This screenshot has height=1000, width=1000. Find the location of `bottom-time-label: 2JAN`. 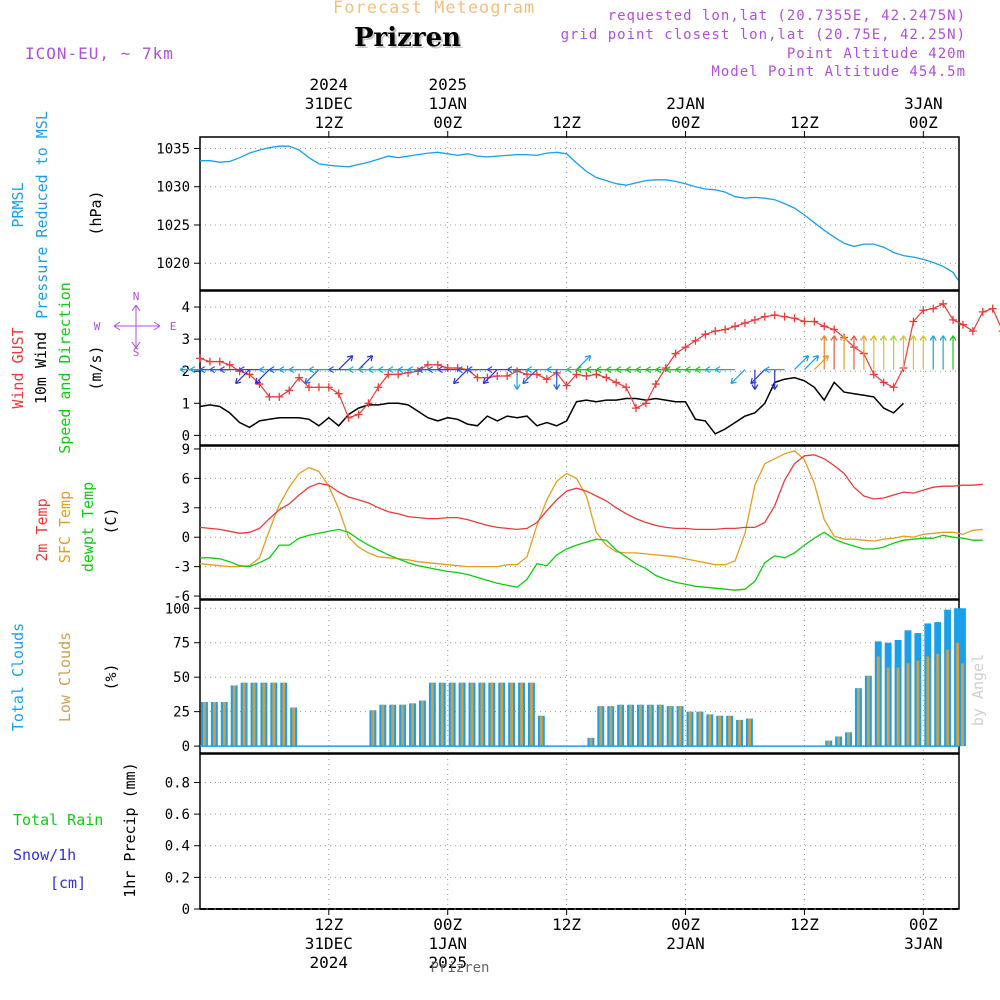

bottom-time-label: 2JAN is located at coordinates (685, 943).